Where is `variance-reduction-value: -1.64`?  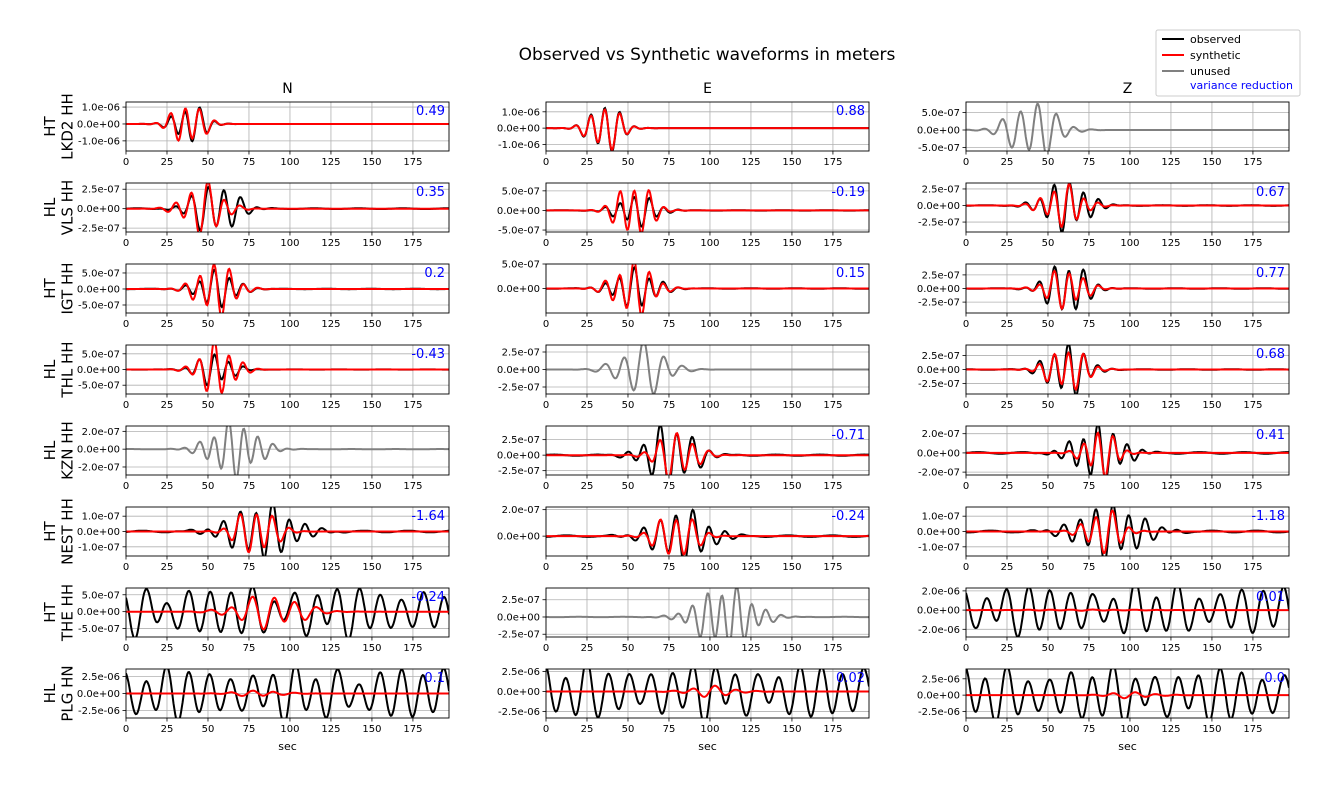
variance-reduction-value: -1.64 is located at coordinates (428, 516).